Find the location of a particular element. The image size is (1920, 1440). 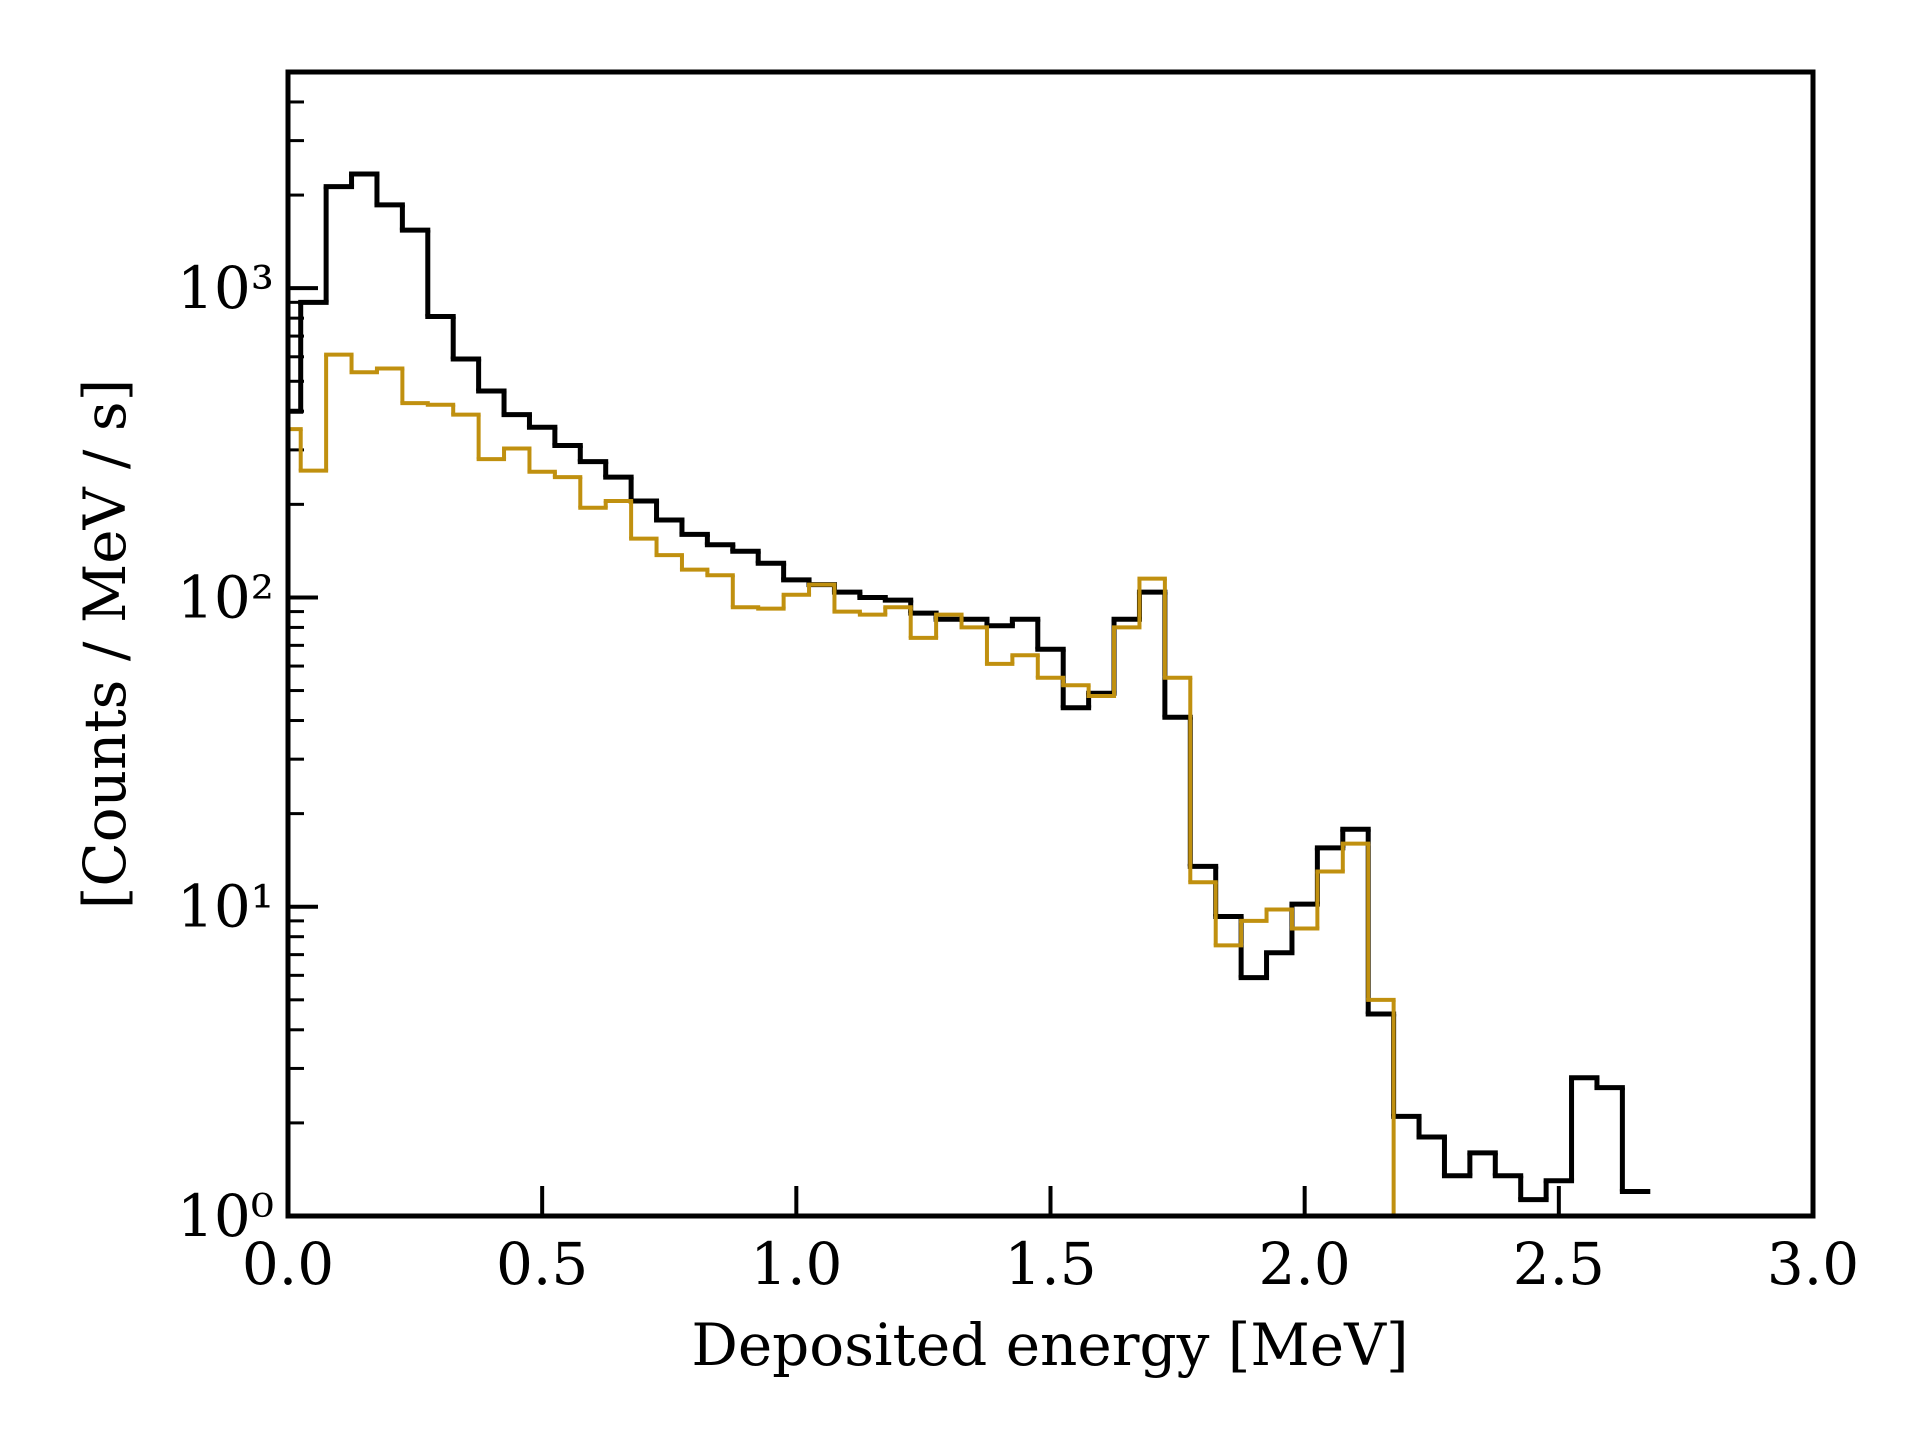

x-tick-label: 0.5 is located at coordinates (542, 1264).